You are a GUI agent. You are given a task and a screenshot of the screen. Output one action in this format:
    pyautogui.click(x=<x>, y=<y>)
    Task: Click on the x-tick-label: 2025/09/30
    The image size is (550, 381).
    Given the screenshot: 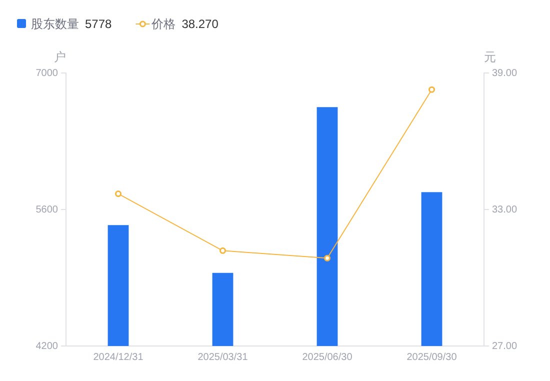 What is the action you would take?
    pyautogui.click(x=432, y=358)
    